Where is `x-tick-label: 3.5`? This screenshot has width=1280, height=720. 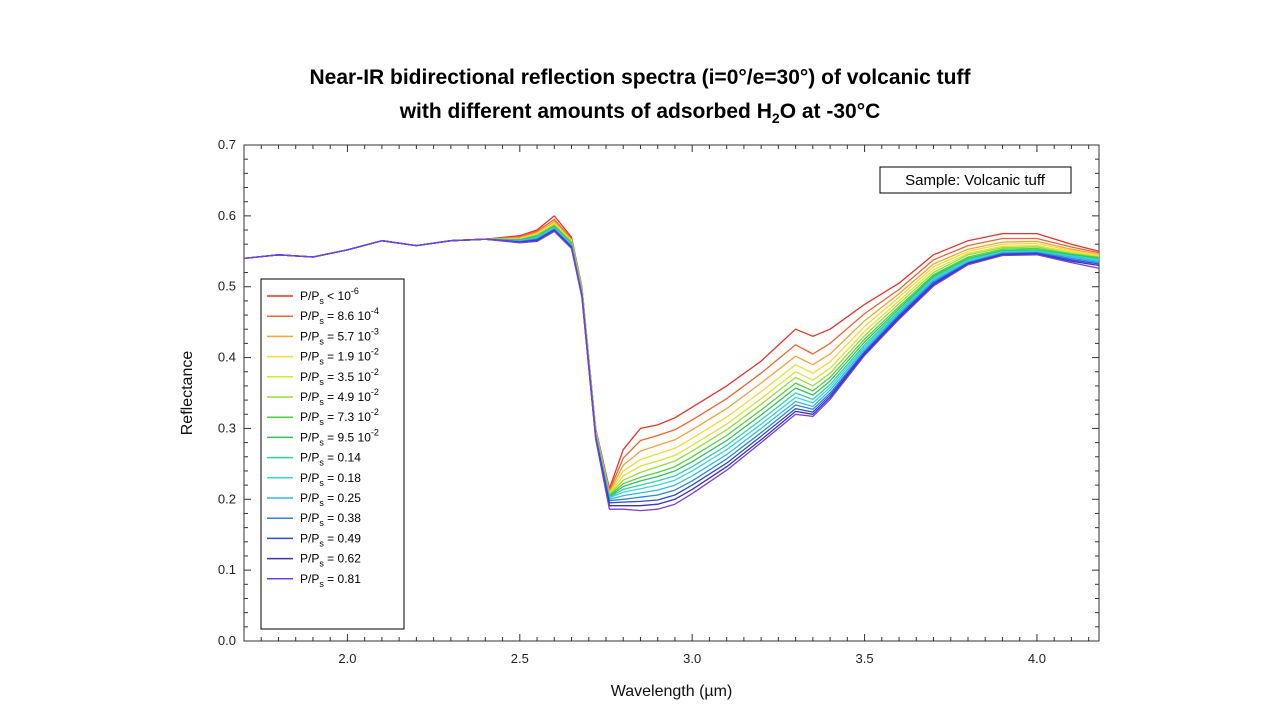
x-tick-label: 3.5 is located at coordinates (865, 658).